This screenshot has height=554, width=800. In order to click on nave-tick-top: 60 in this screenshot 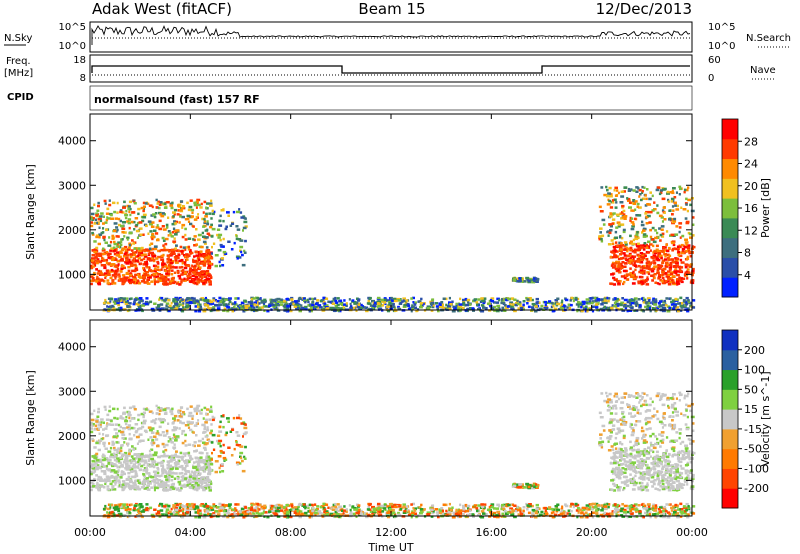, I will do `click(714, 60)`.